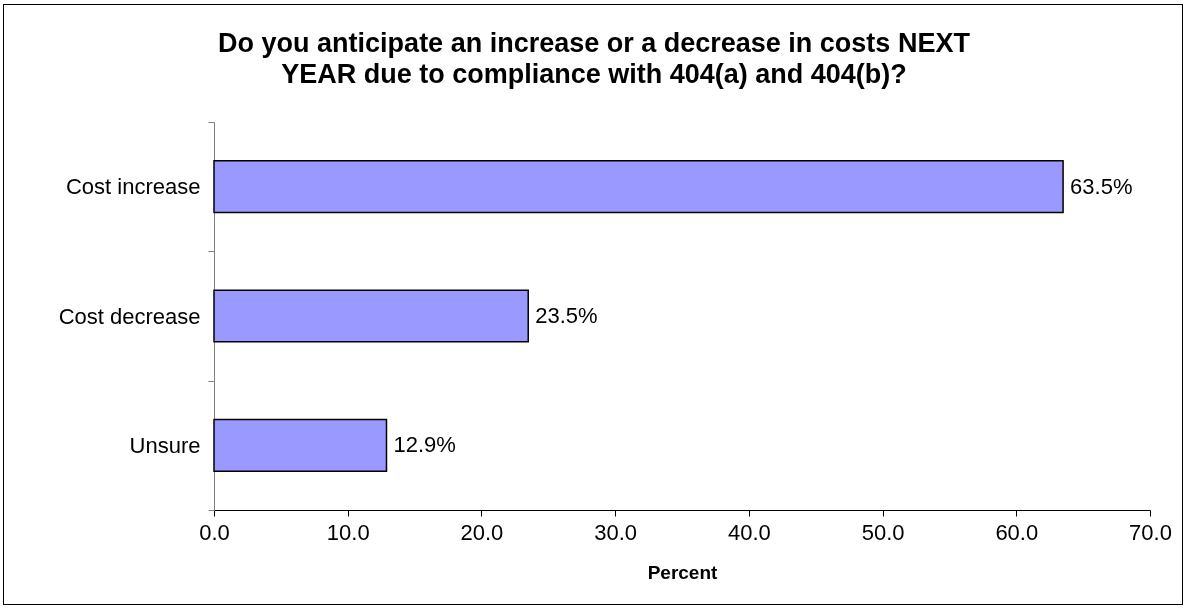  Describe the element at coordinates (1101, 186) in the screenshot. I see `data-label: 63.5%` at that location.